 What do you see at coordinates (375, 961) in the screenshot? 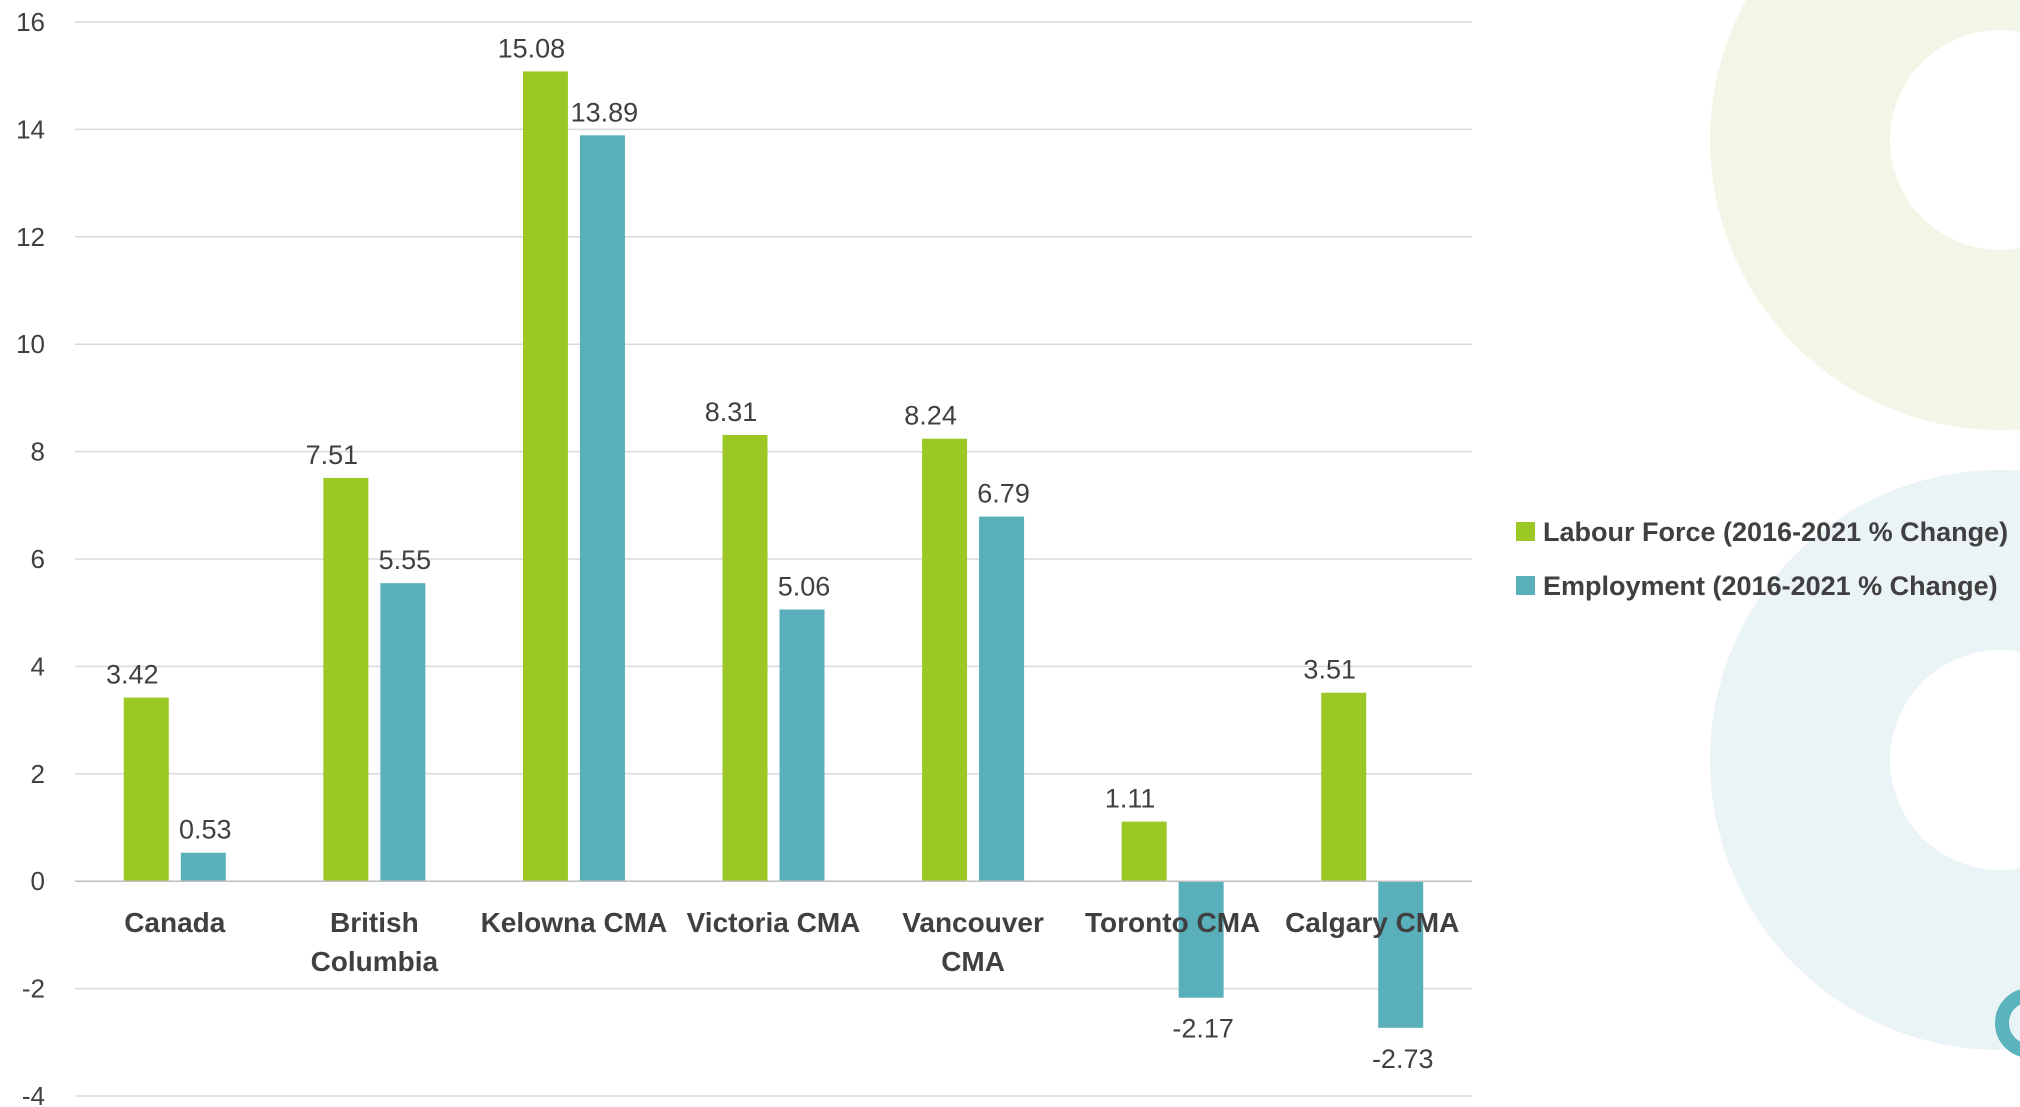
I see `category-label: Columbia` at bounding box center [375, 961].